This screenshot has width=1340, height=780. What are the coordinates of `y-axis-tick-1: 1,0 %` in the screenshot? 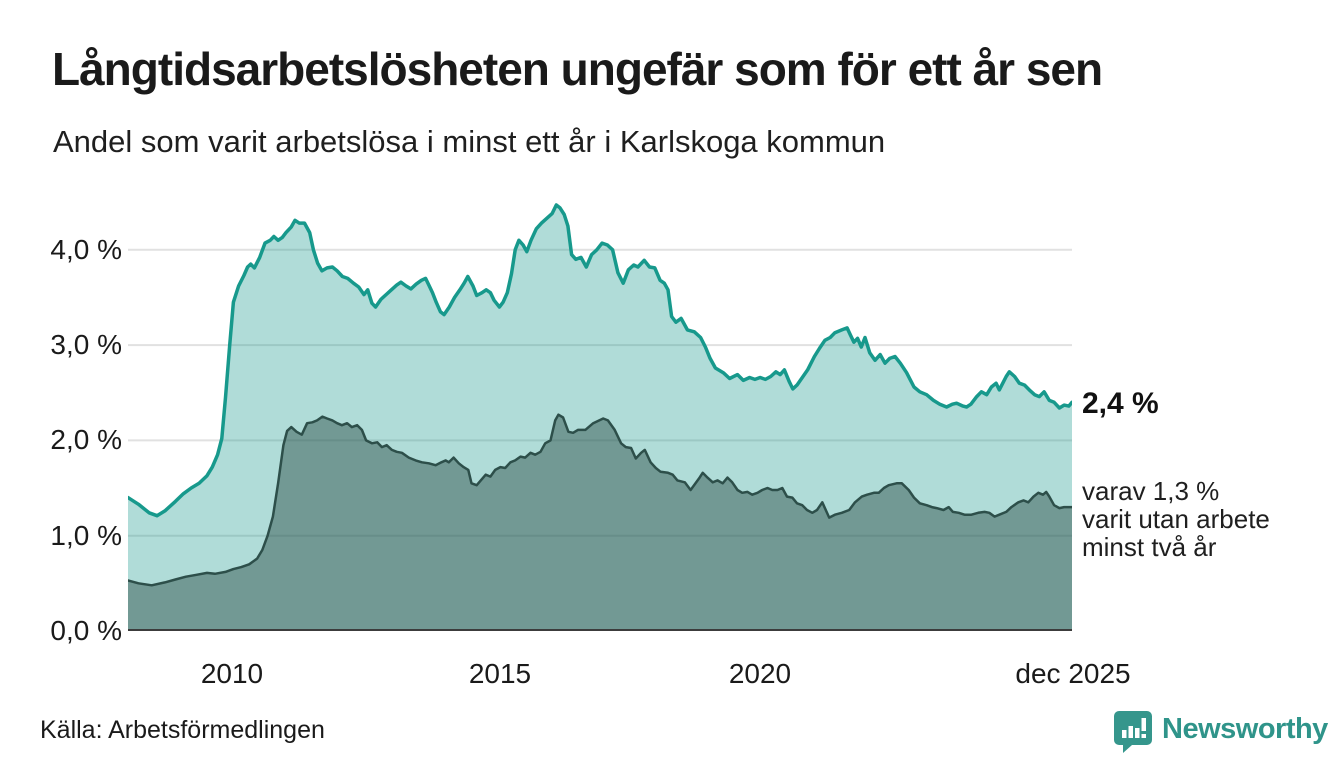 It's located at (86, 535).